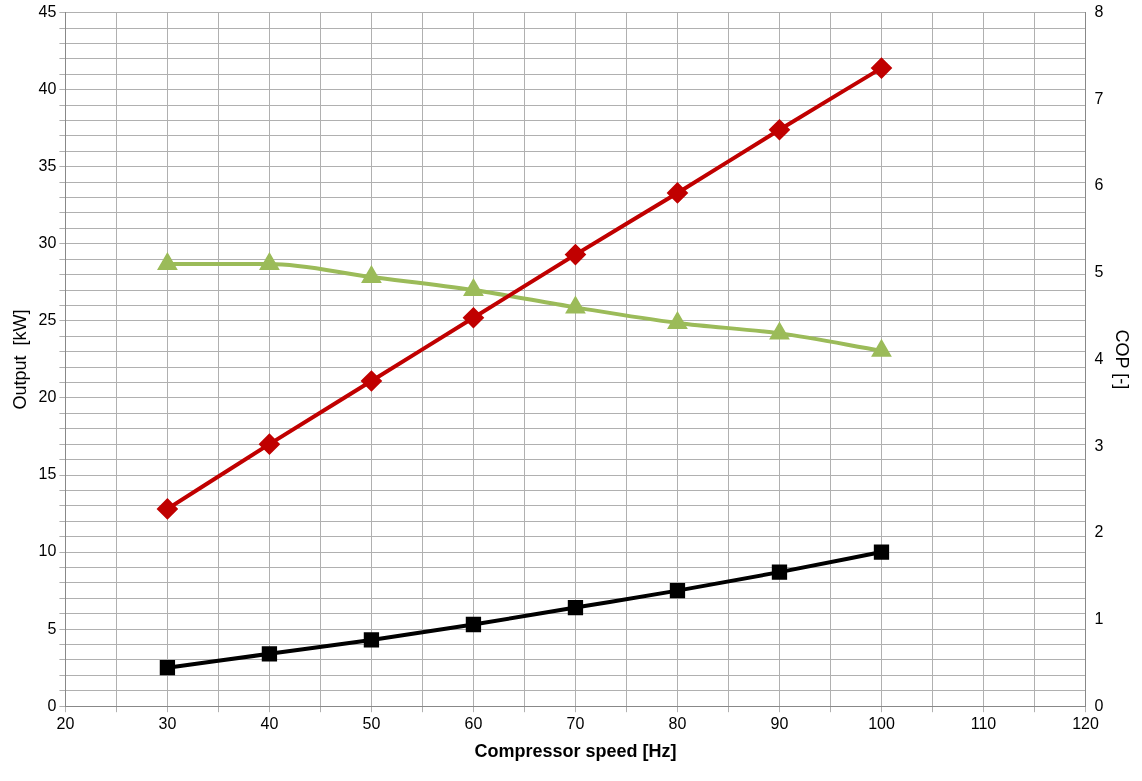 This screenshot has width=1142, height=781. Describe the element at coordinates (1099, 445) in the screenshot. I see `y2-tick-label: 3` at that location.